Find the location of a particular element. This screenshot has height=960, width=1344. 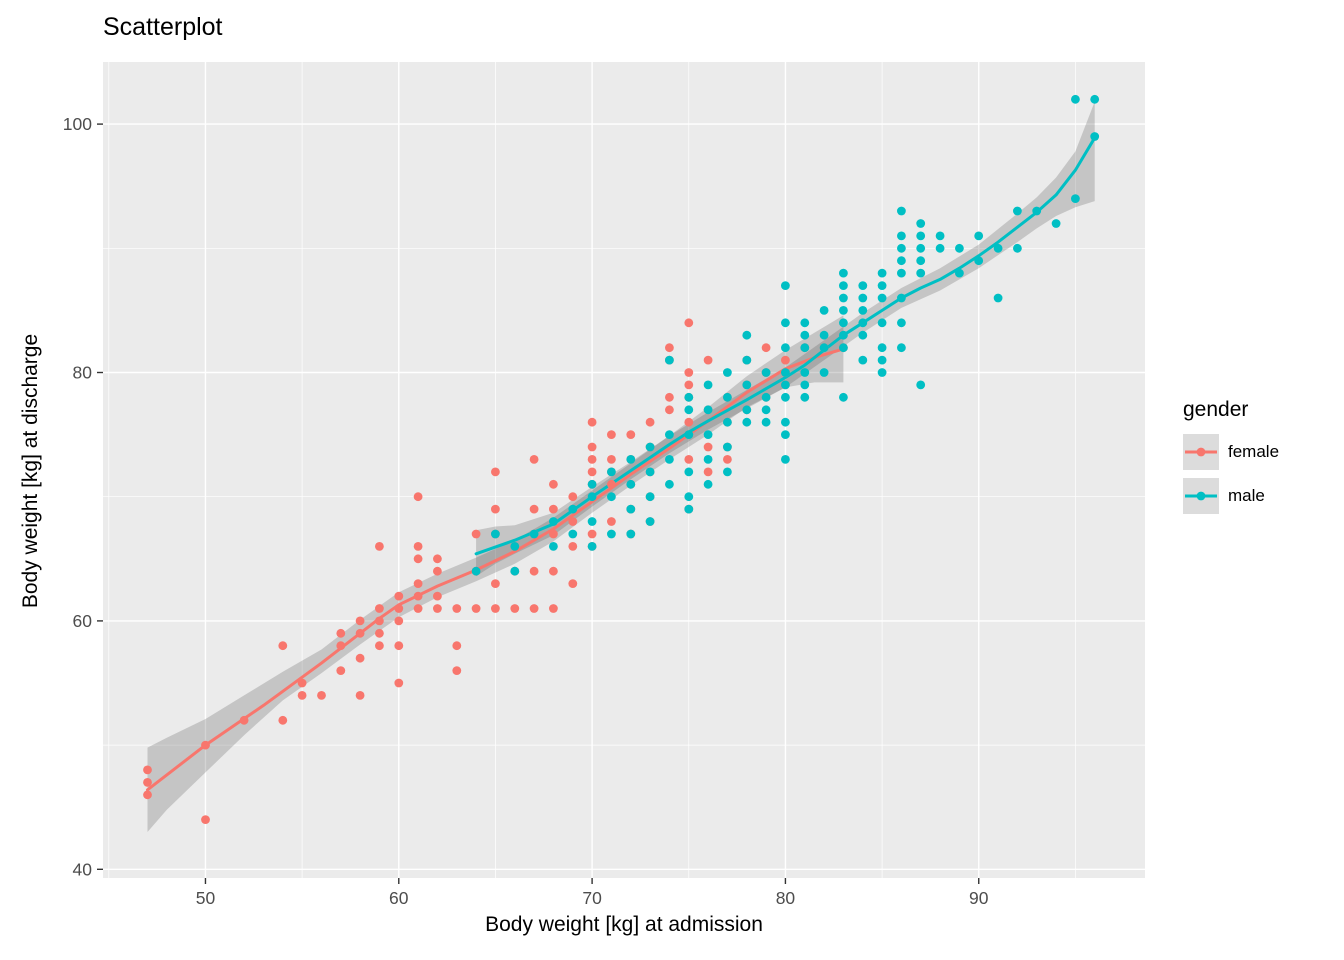

y-tick-label: 100 is located at coordinates (77, 124).